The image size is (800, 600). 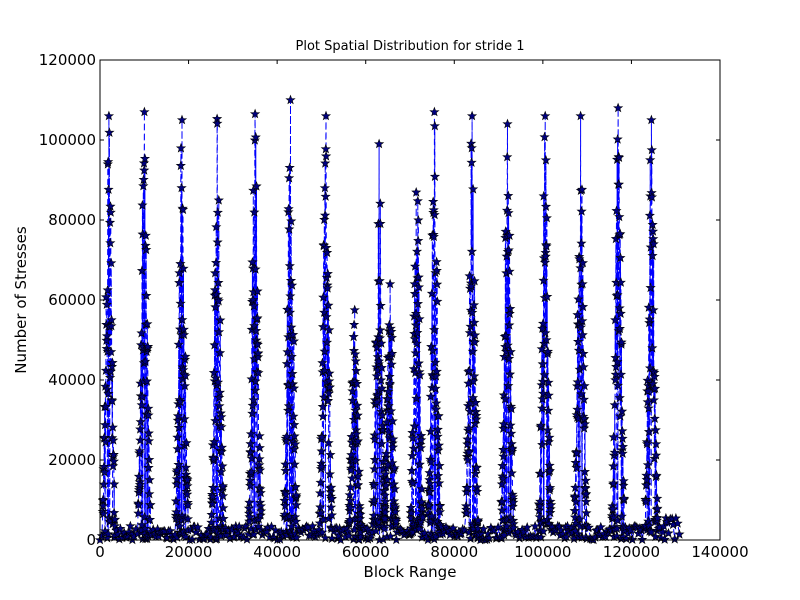 I want to click on y-tick-label: 40000, so click(x=72, y=380).